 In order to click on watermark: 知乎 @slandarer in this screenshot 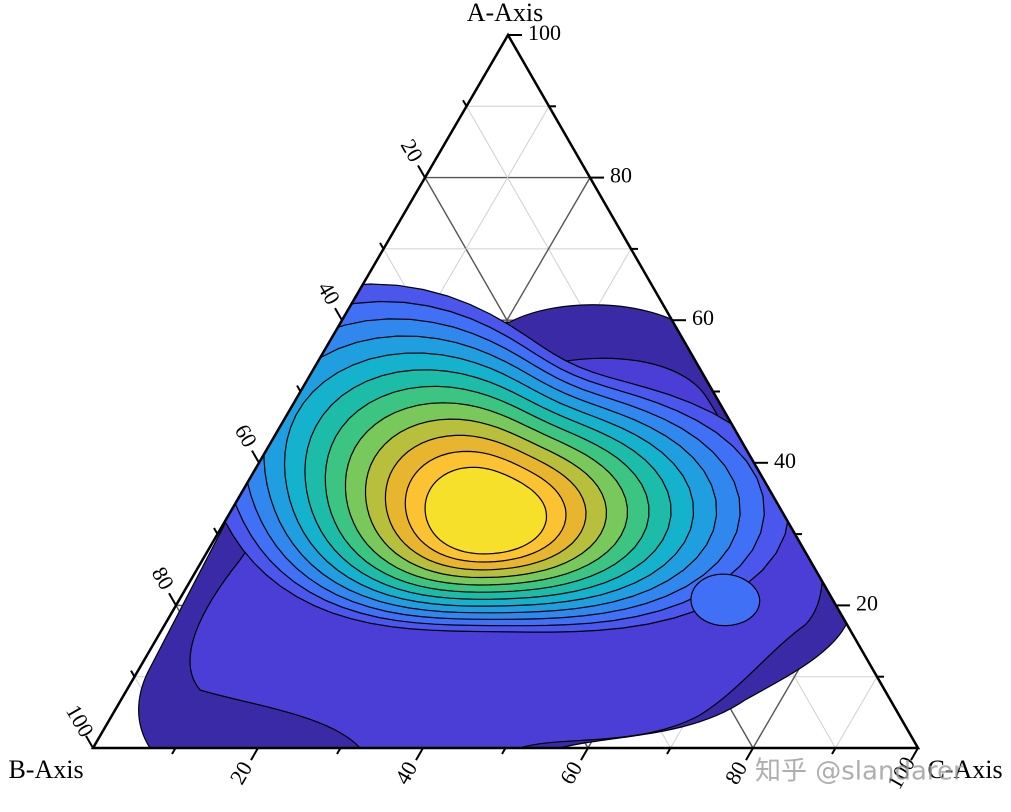, I will do `click(859, 772)`.